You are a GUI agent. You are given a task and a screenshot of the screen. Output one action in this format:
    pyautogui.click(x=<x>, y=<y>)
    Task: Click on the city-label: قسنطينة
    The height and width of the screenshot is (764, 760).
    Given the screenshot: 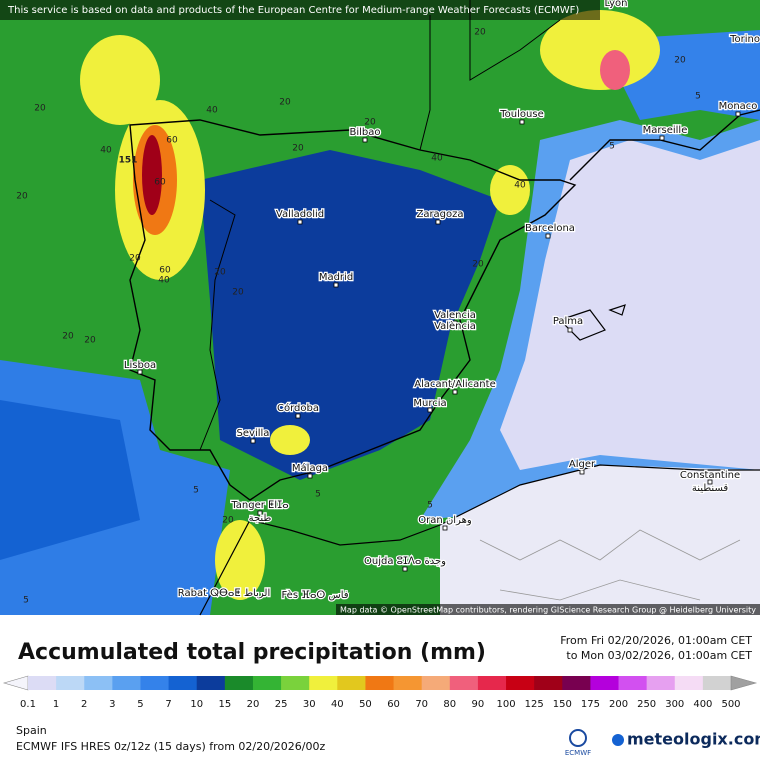 What is the action you would take?
    pyautogui.click(x=710, y=488)
    